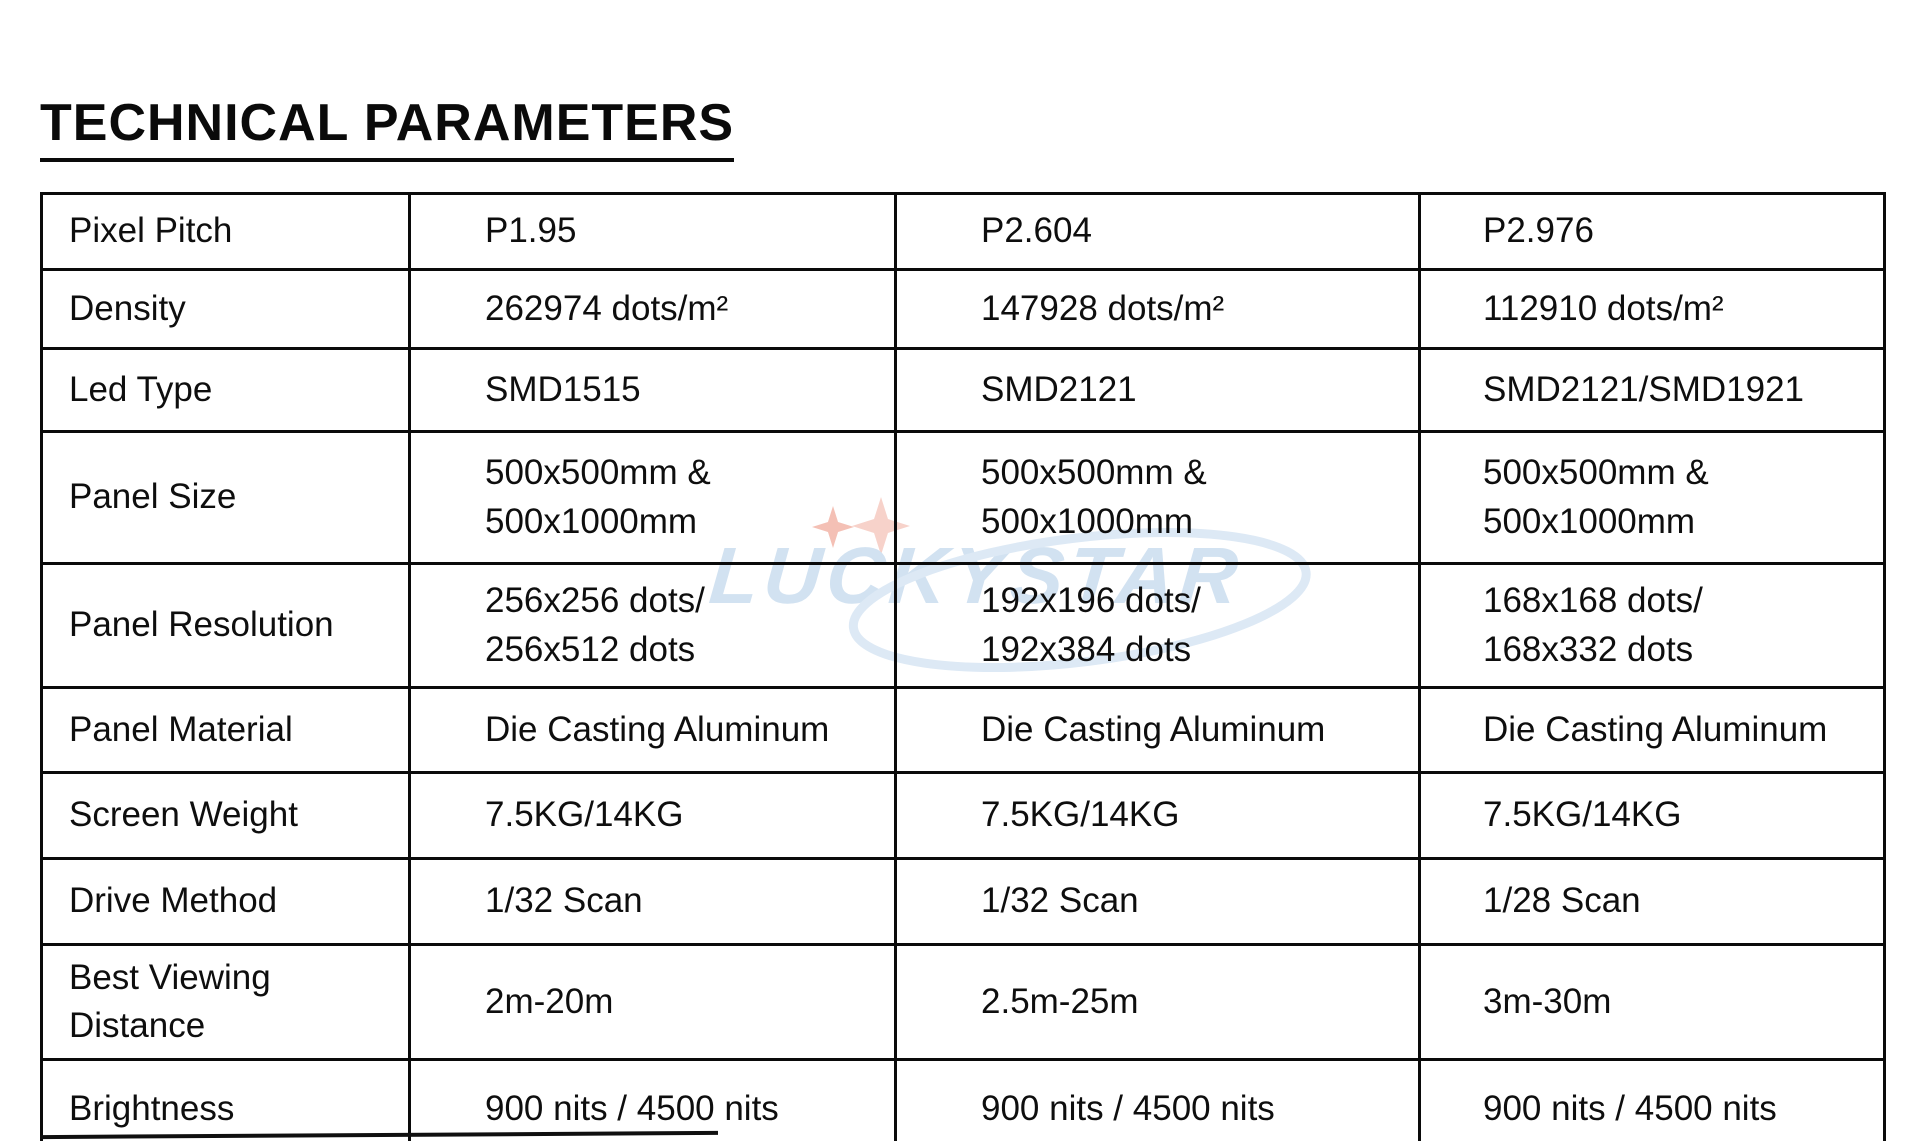  What do you see at coordinates (1157, 309) in the screenshot?
I see `param-value: 147928 dots/m²` at bounding box center [1157, 309].